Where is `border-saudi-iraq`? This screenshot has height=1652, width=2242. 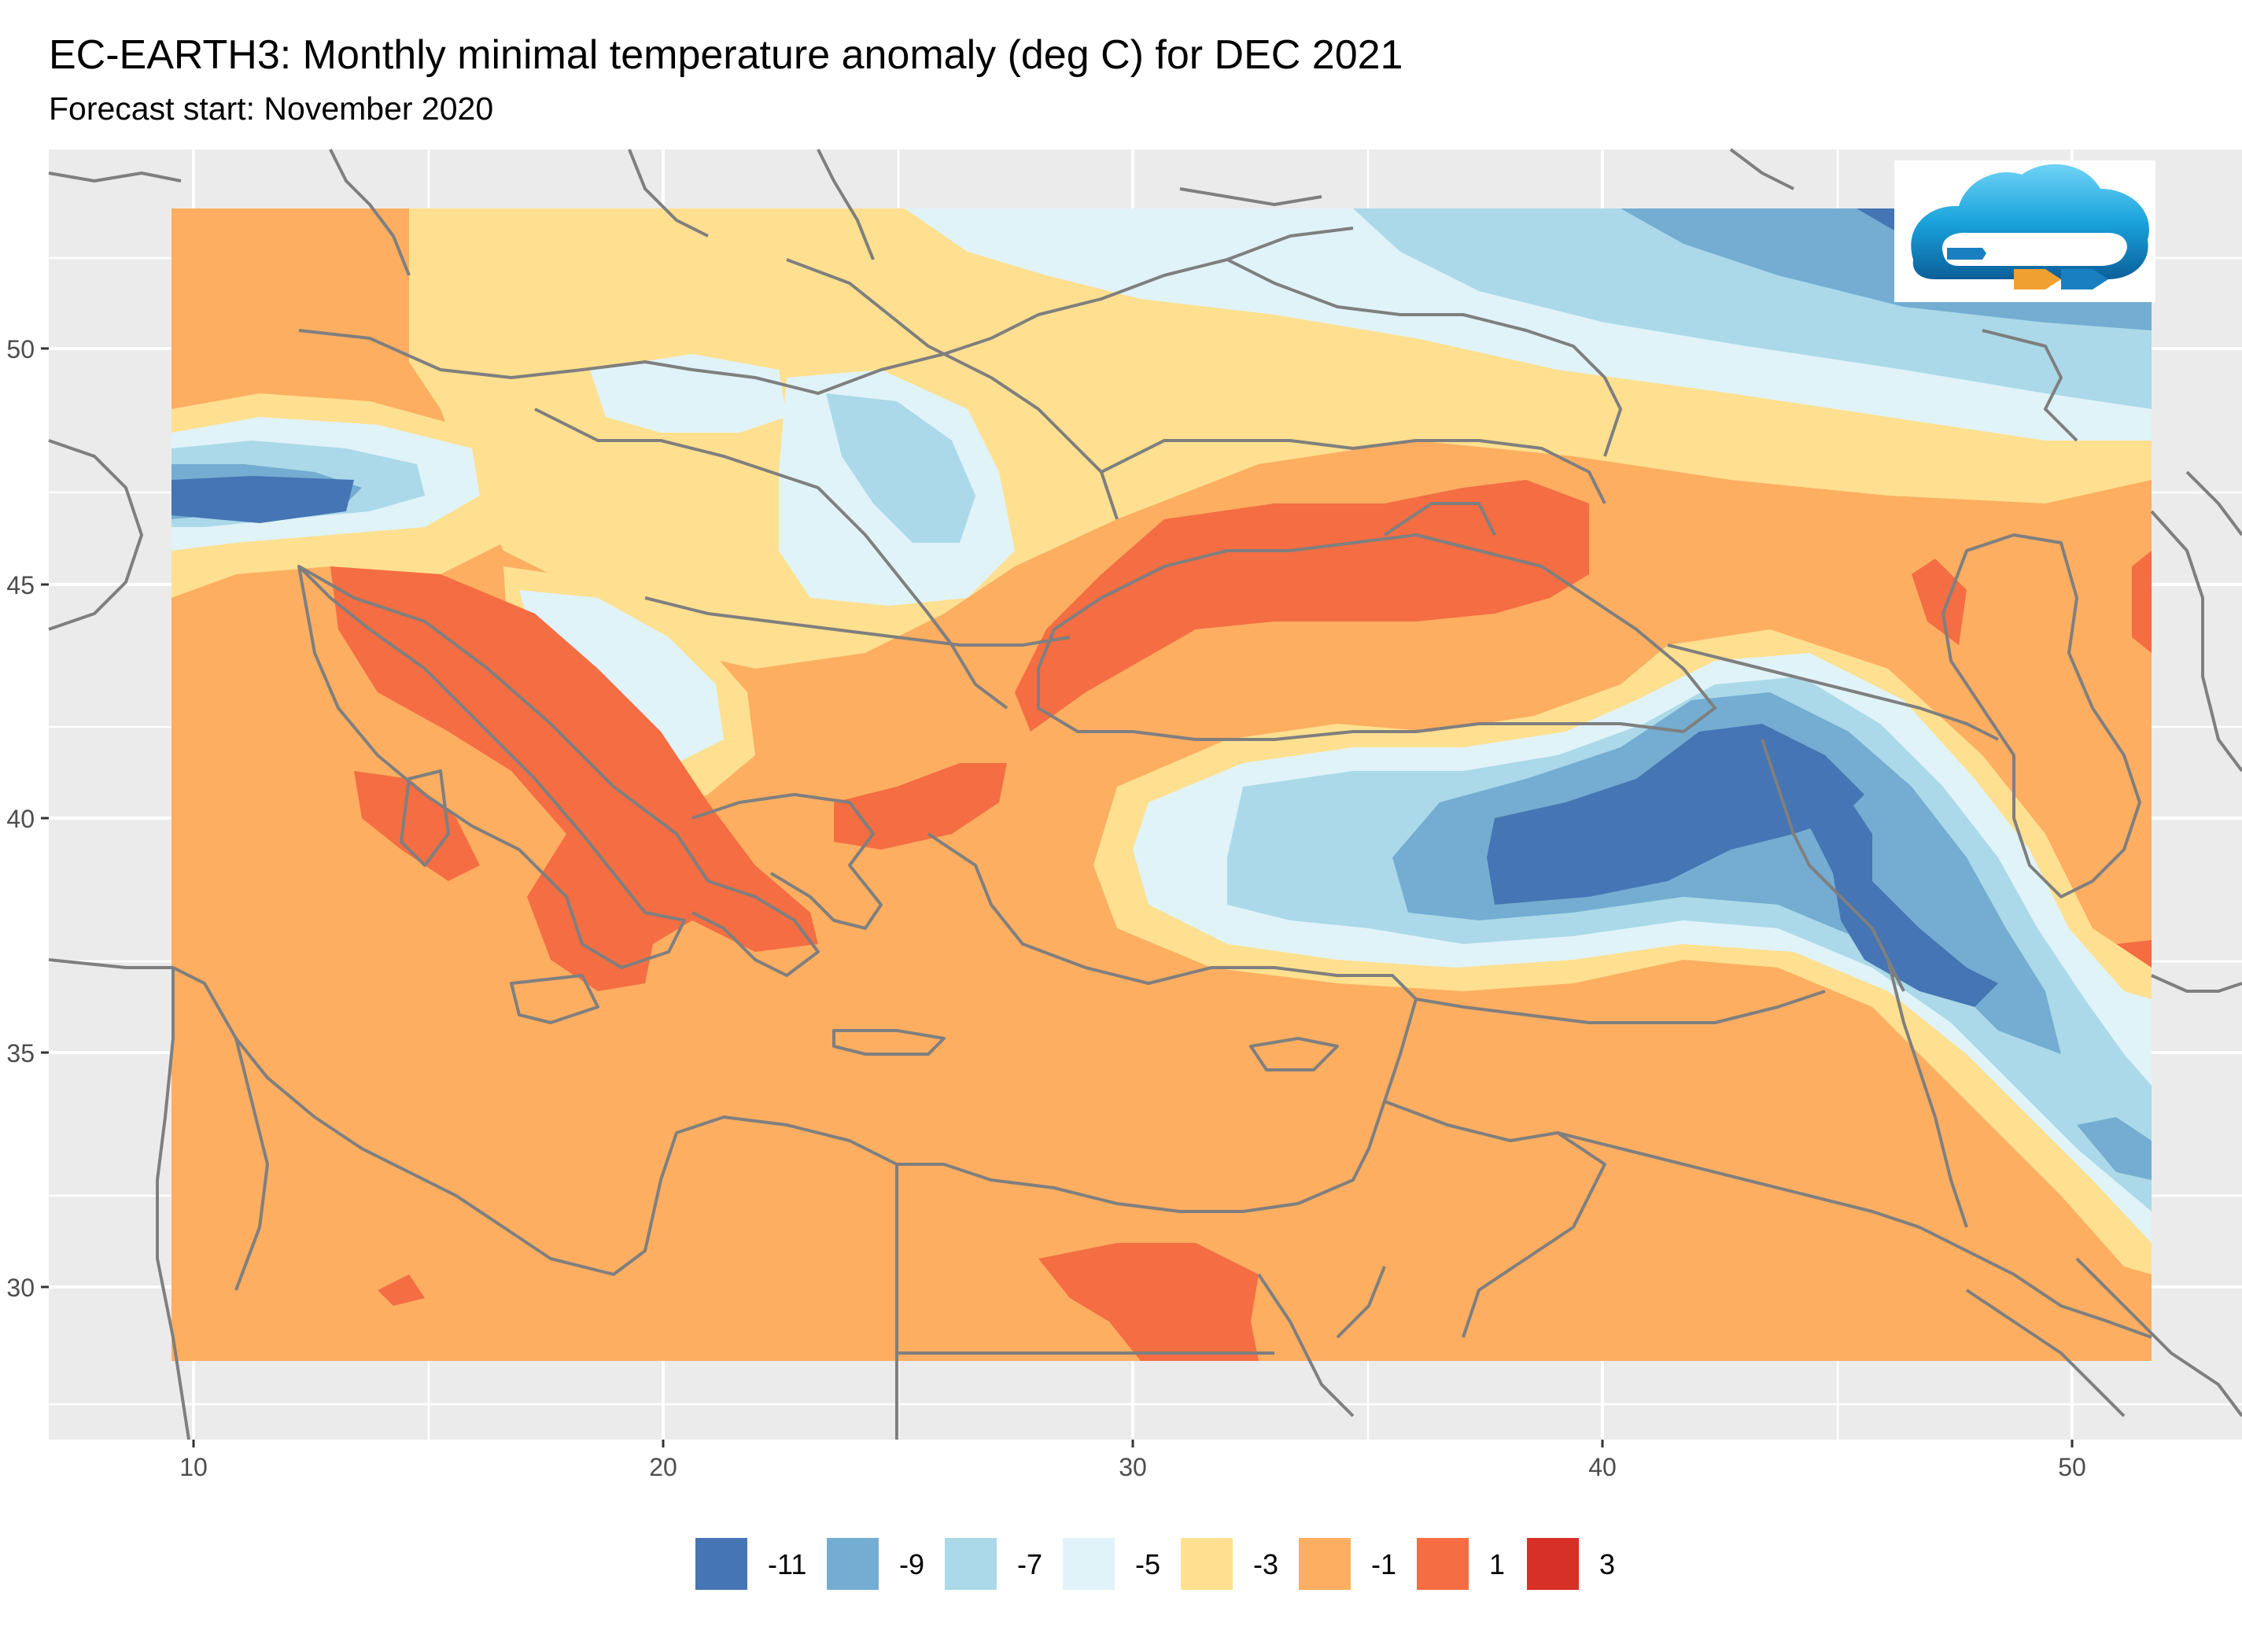 border-saudi-iraq is located at coordinates (1738, 1180).